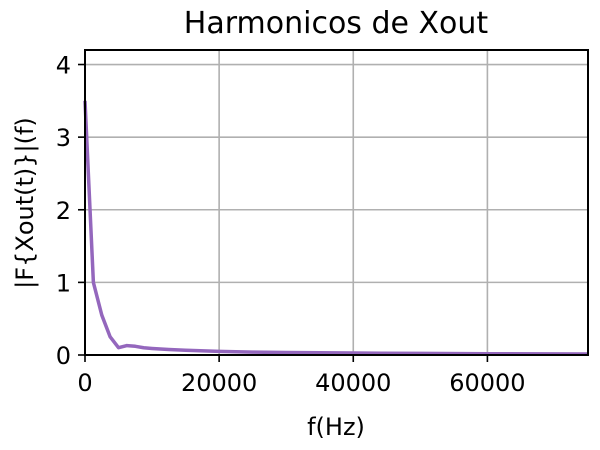 This screenshot has width=600, height=450. What do you see at coordinates (63, 211) in the screenshot?
I see `y-tick-label: 2` at bounding box center [63, 211].